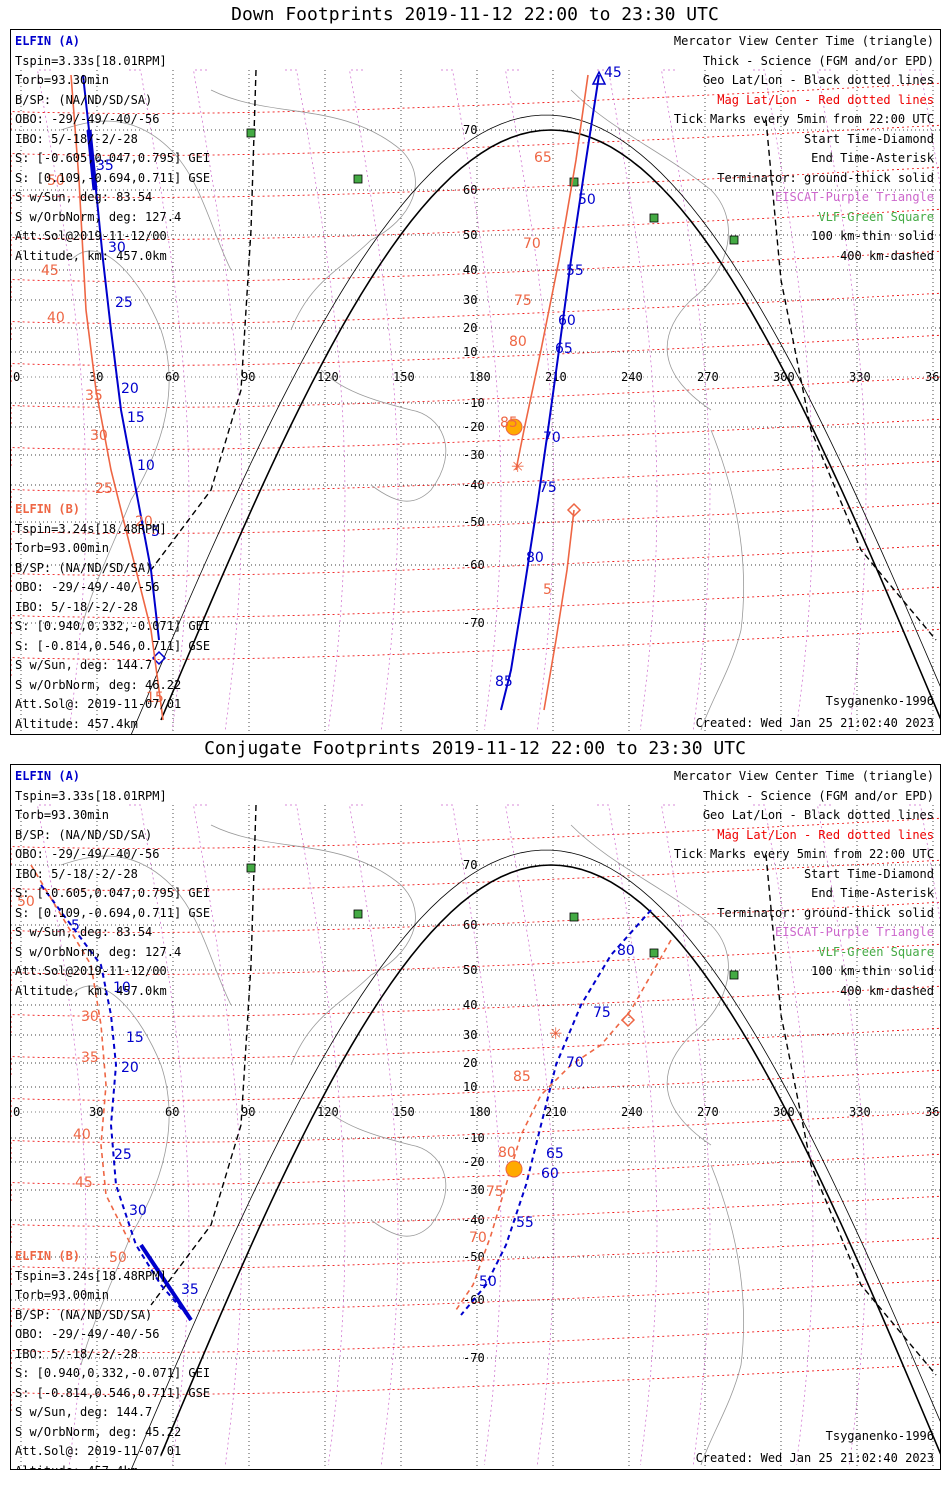 The width and height of the screenshot is (950, 1500). What do you see at coordinates (123, 1155) in the screenshot?
I see `elfin-a-tick-label: 25` at bounding box center [123, 1155].